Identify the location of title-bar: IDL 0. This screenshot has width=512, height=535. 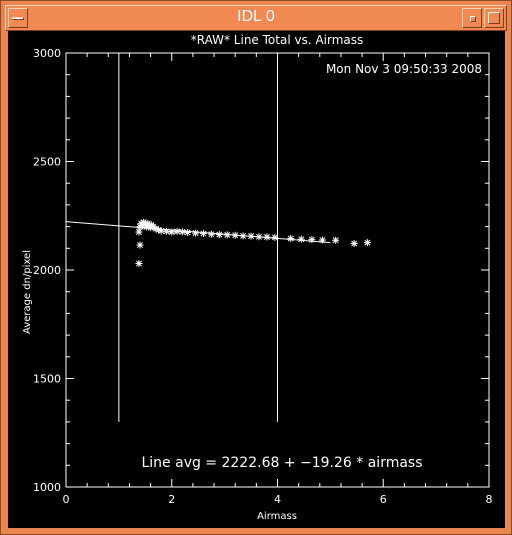
(256, 18).